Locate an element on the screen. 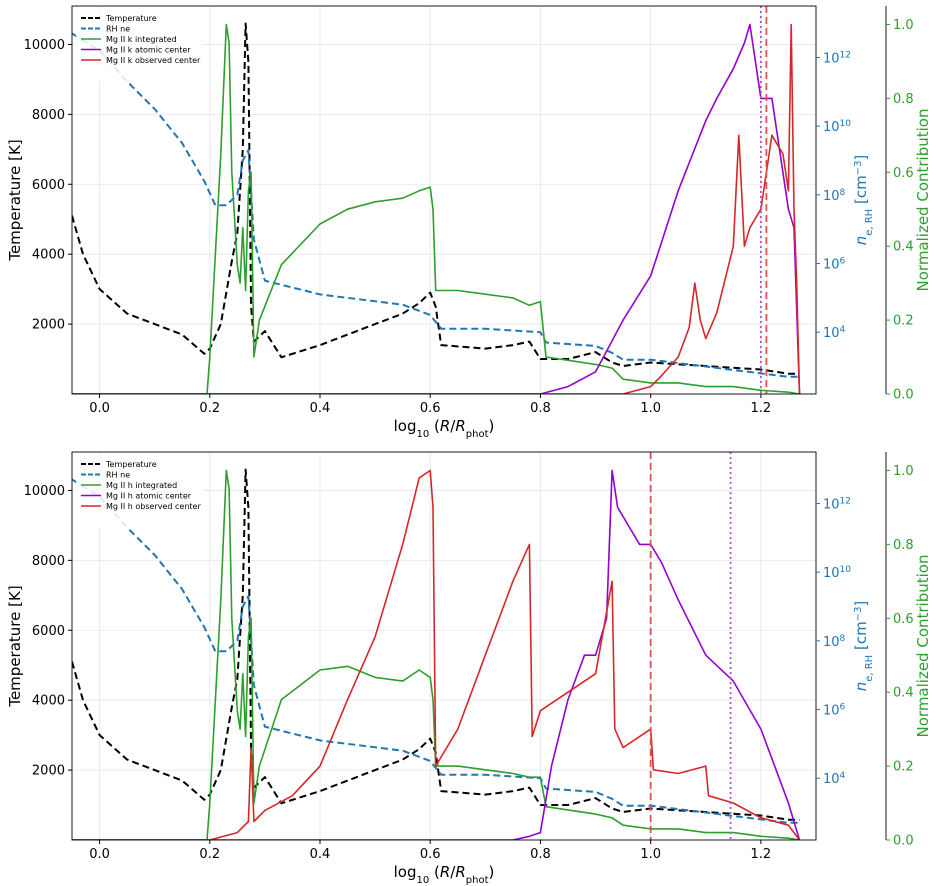 The width and height of the screenshot is (936, 886). legend-label: Mg II h integrated is located at coordinates (141, 485).